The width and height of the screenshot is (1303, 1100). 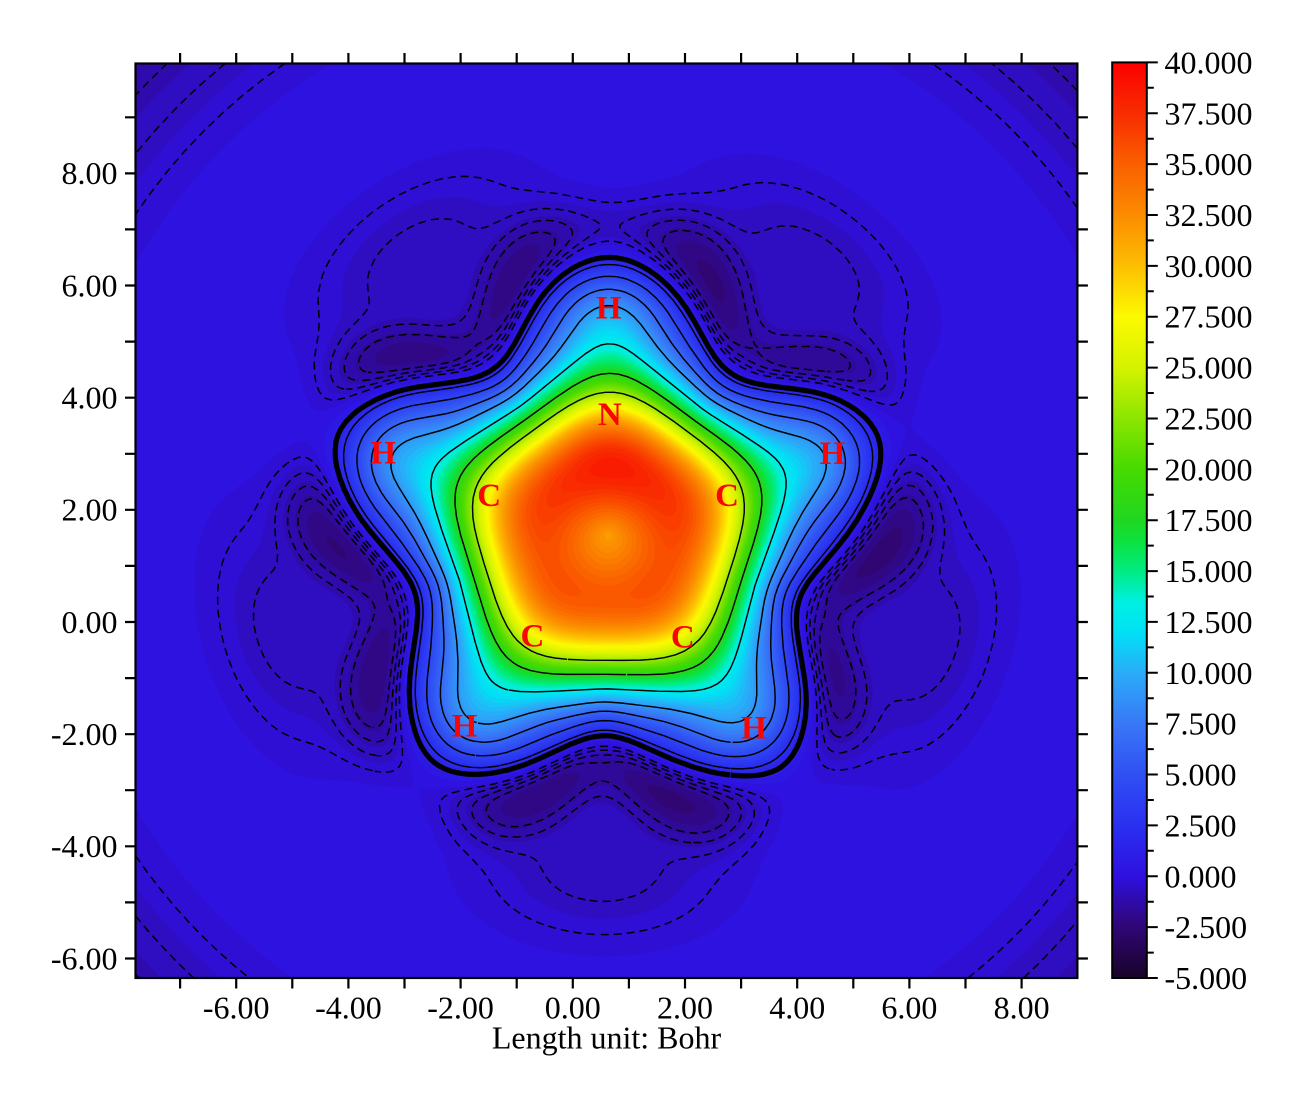 I want to click on svg-text: 22.500, so click(x=1209, y=419).